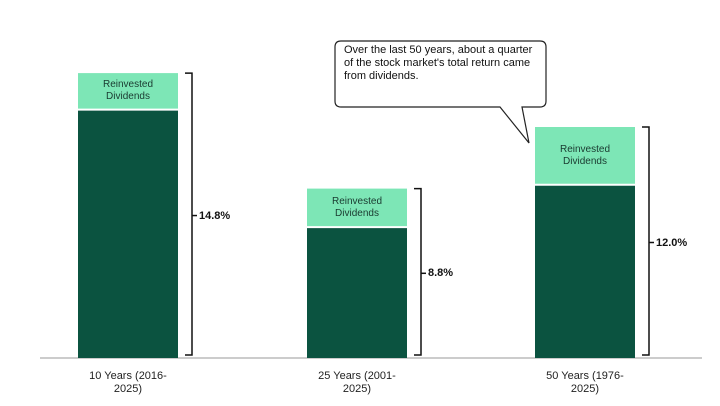 The height and width of the screenshot is (406, 720). I want to click on total-label: 14.8%, so click(215, 215).